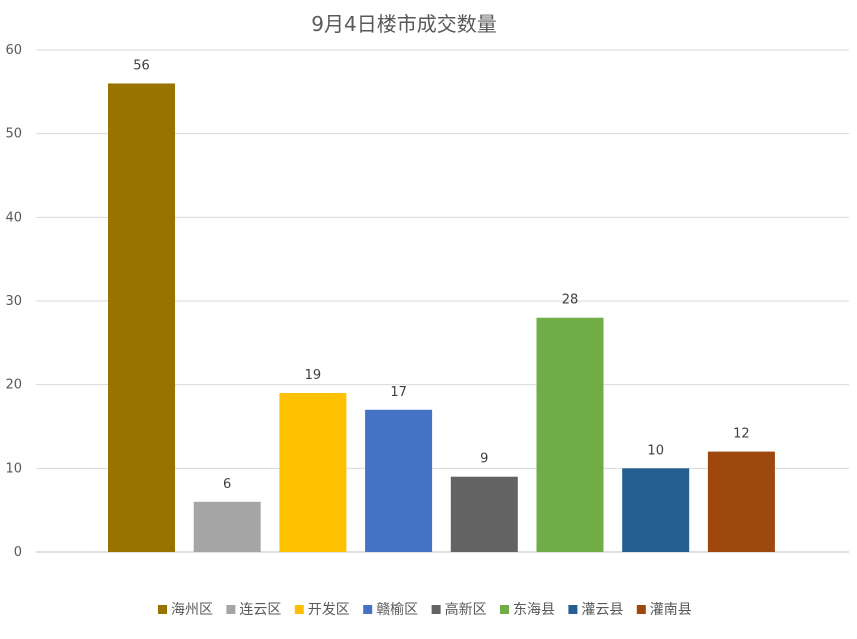  Describe the element at coordinates (484, 514) in the screenshot. I see `bar-高新区` at that location.